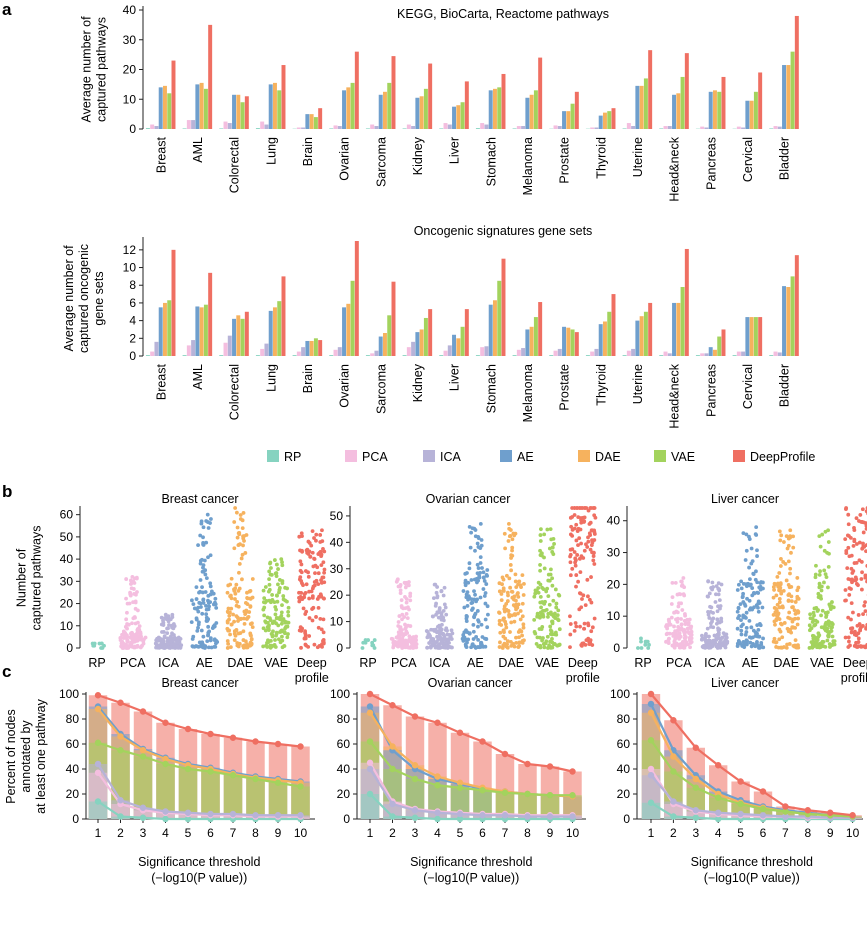 The image size is (867, 937). What do you see at coordinates (751, 114) in the screenshot?
I see `bar-dae-cervical` at bounding box center [751, 114].